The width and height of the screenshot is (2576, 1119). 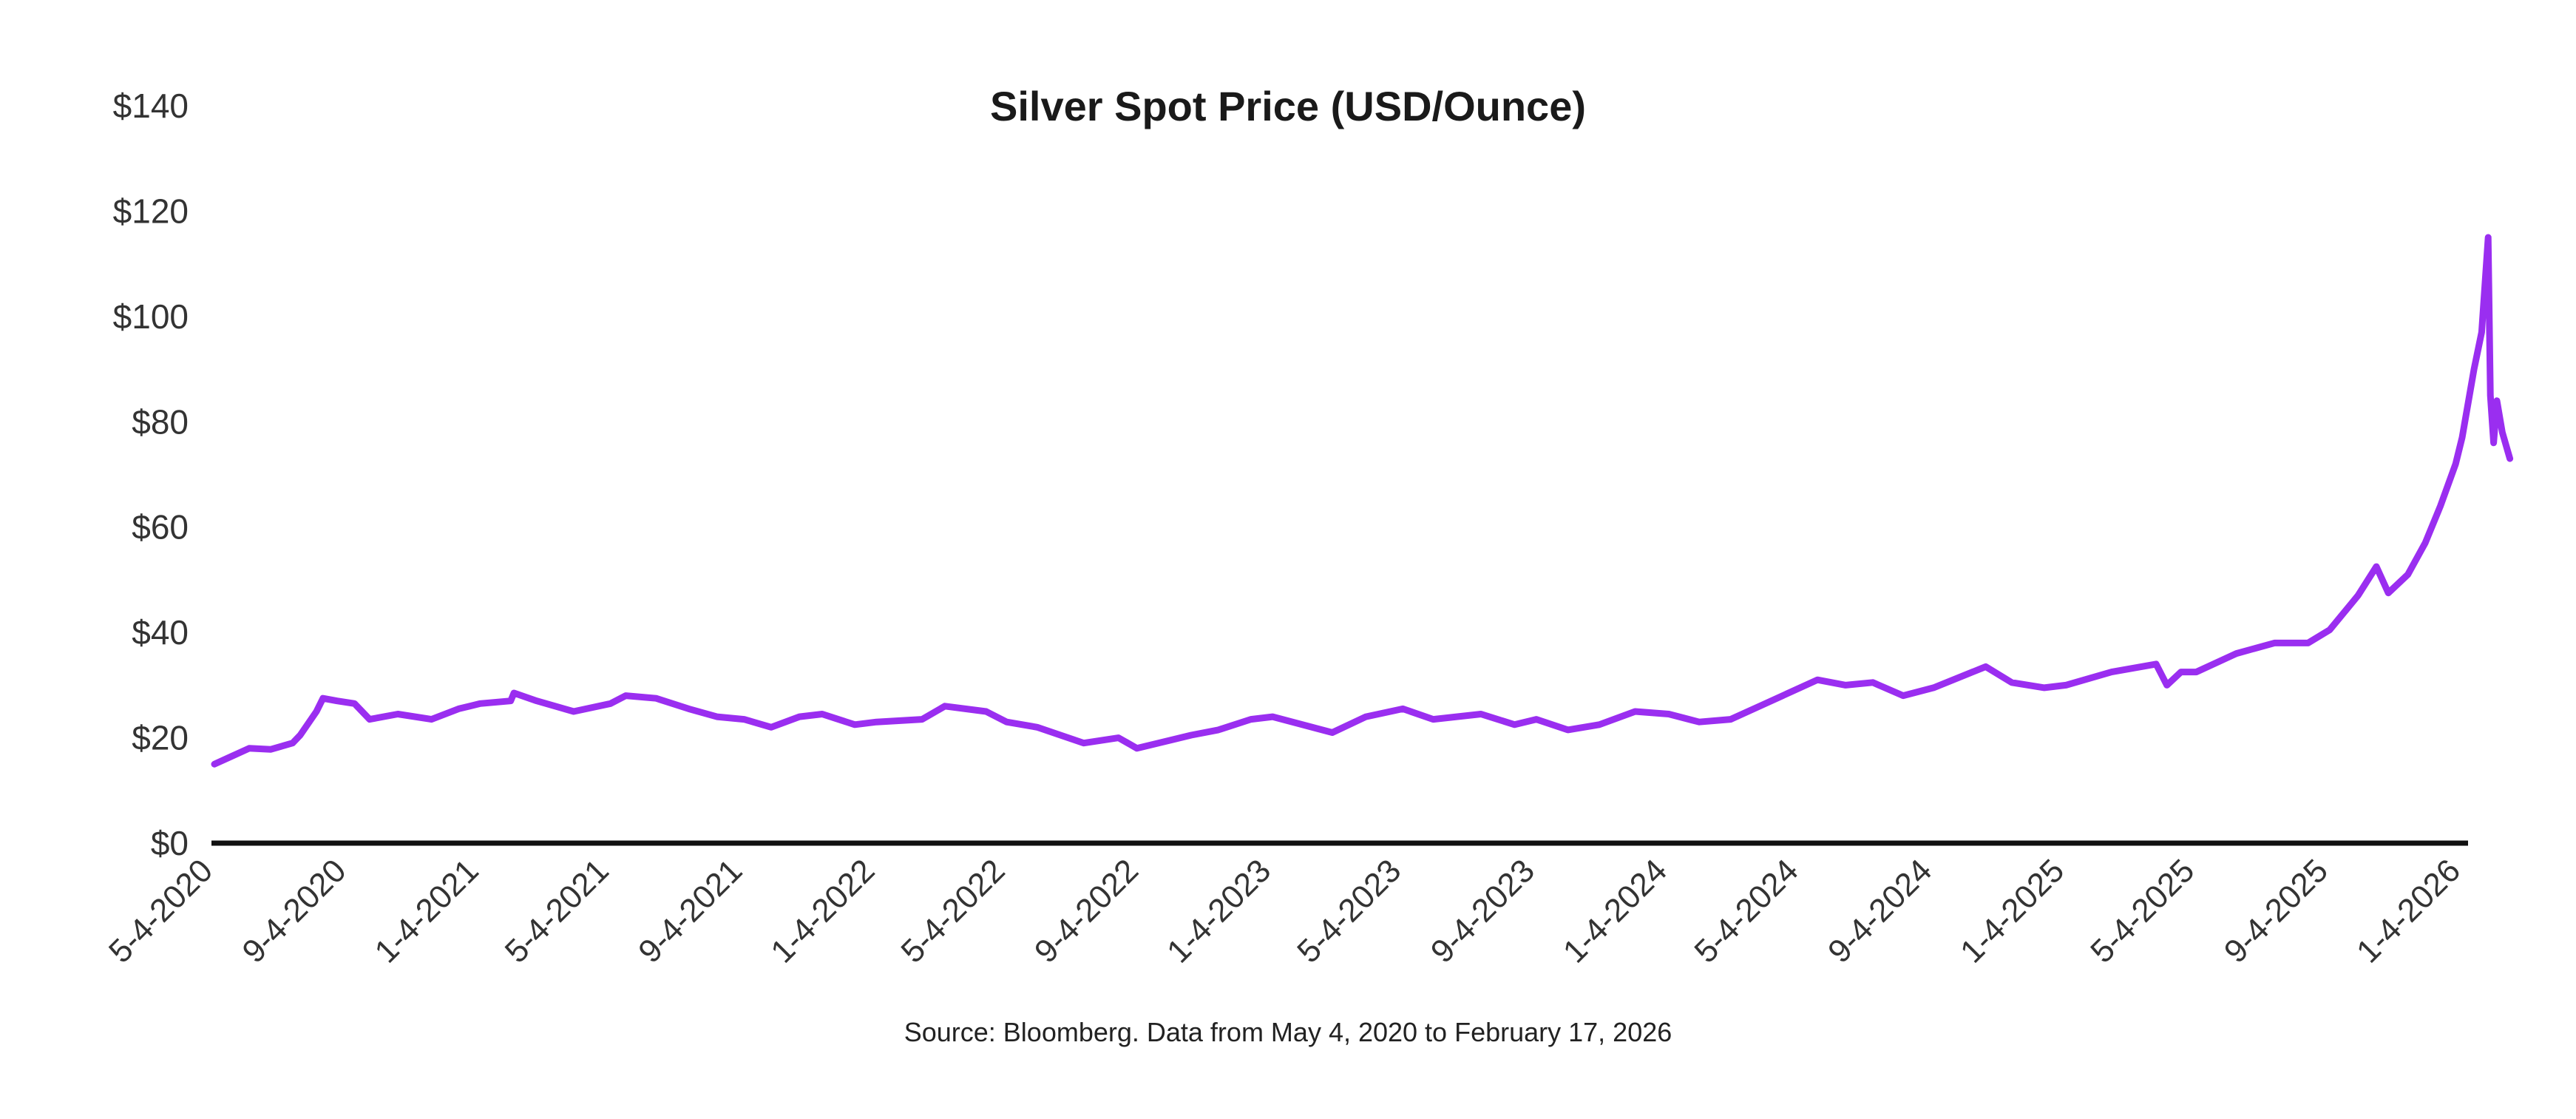 What do you see at coordinates (1615, 911) in the screenshot?
I see `x-tick-label: 1-4-2024` at bounding box center [1615, 911].